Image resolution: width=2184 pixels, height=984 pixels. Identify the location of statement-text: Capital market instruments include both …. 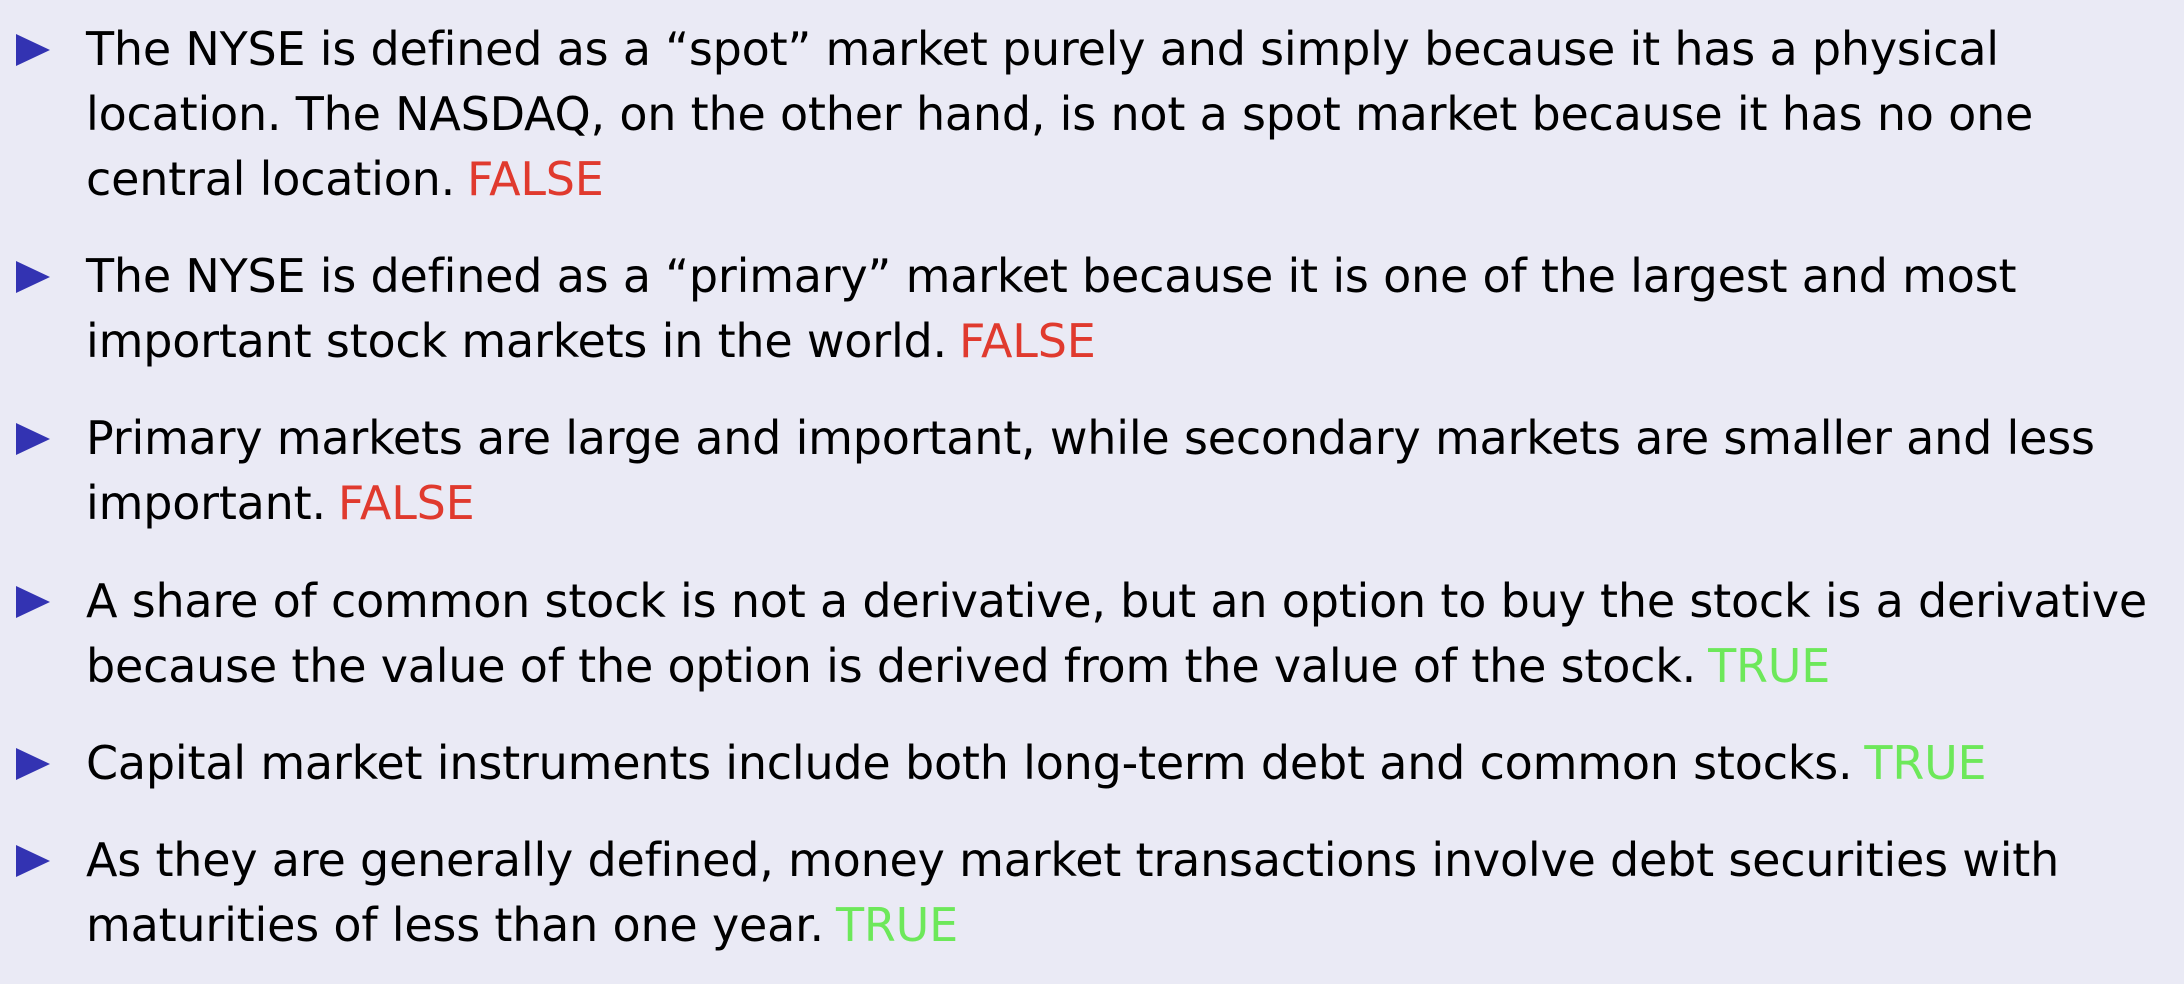
(969, 763).